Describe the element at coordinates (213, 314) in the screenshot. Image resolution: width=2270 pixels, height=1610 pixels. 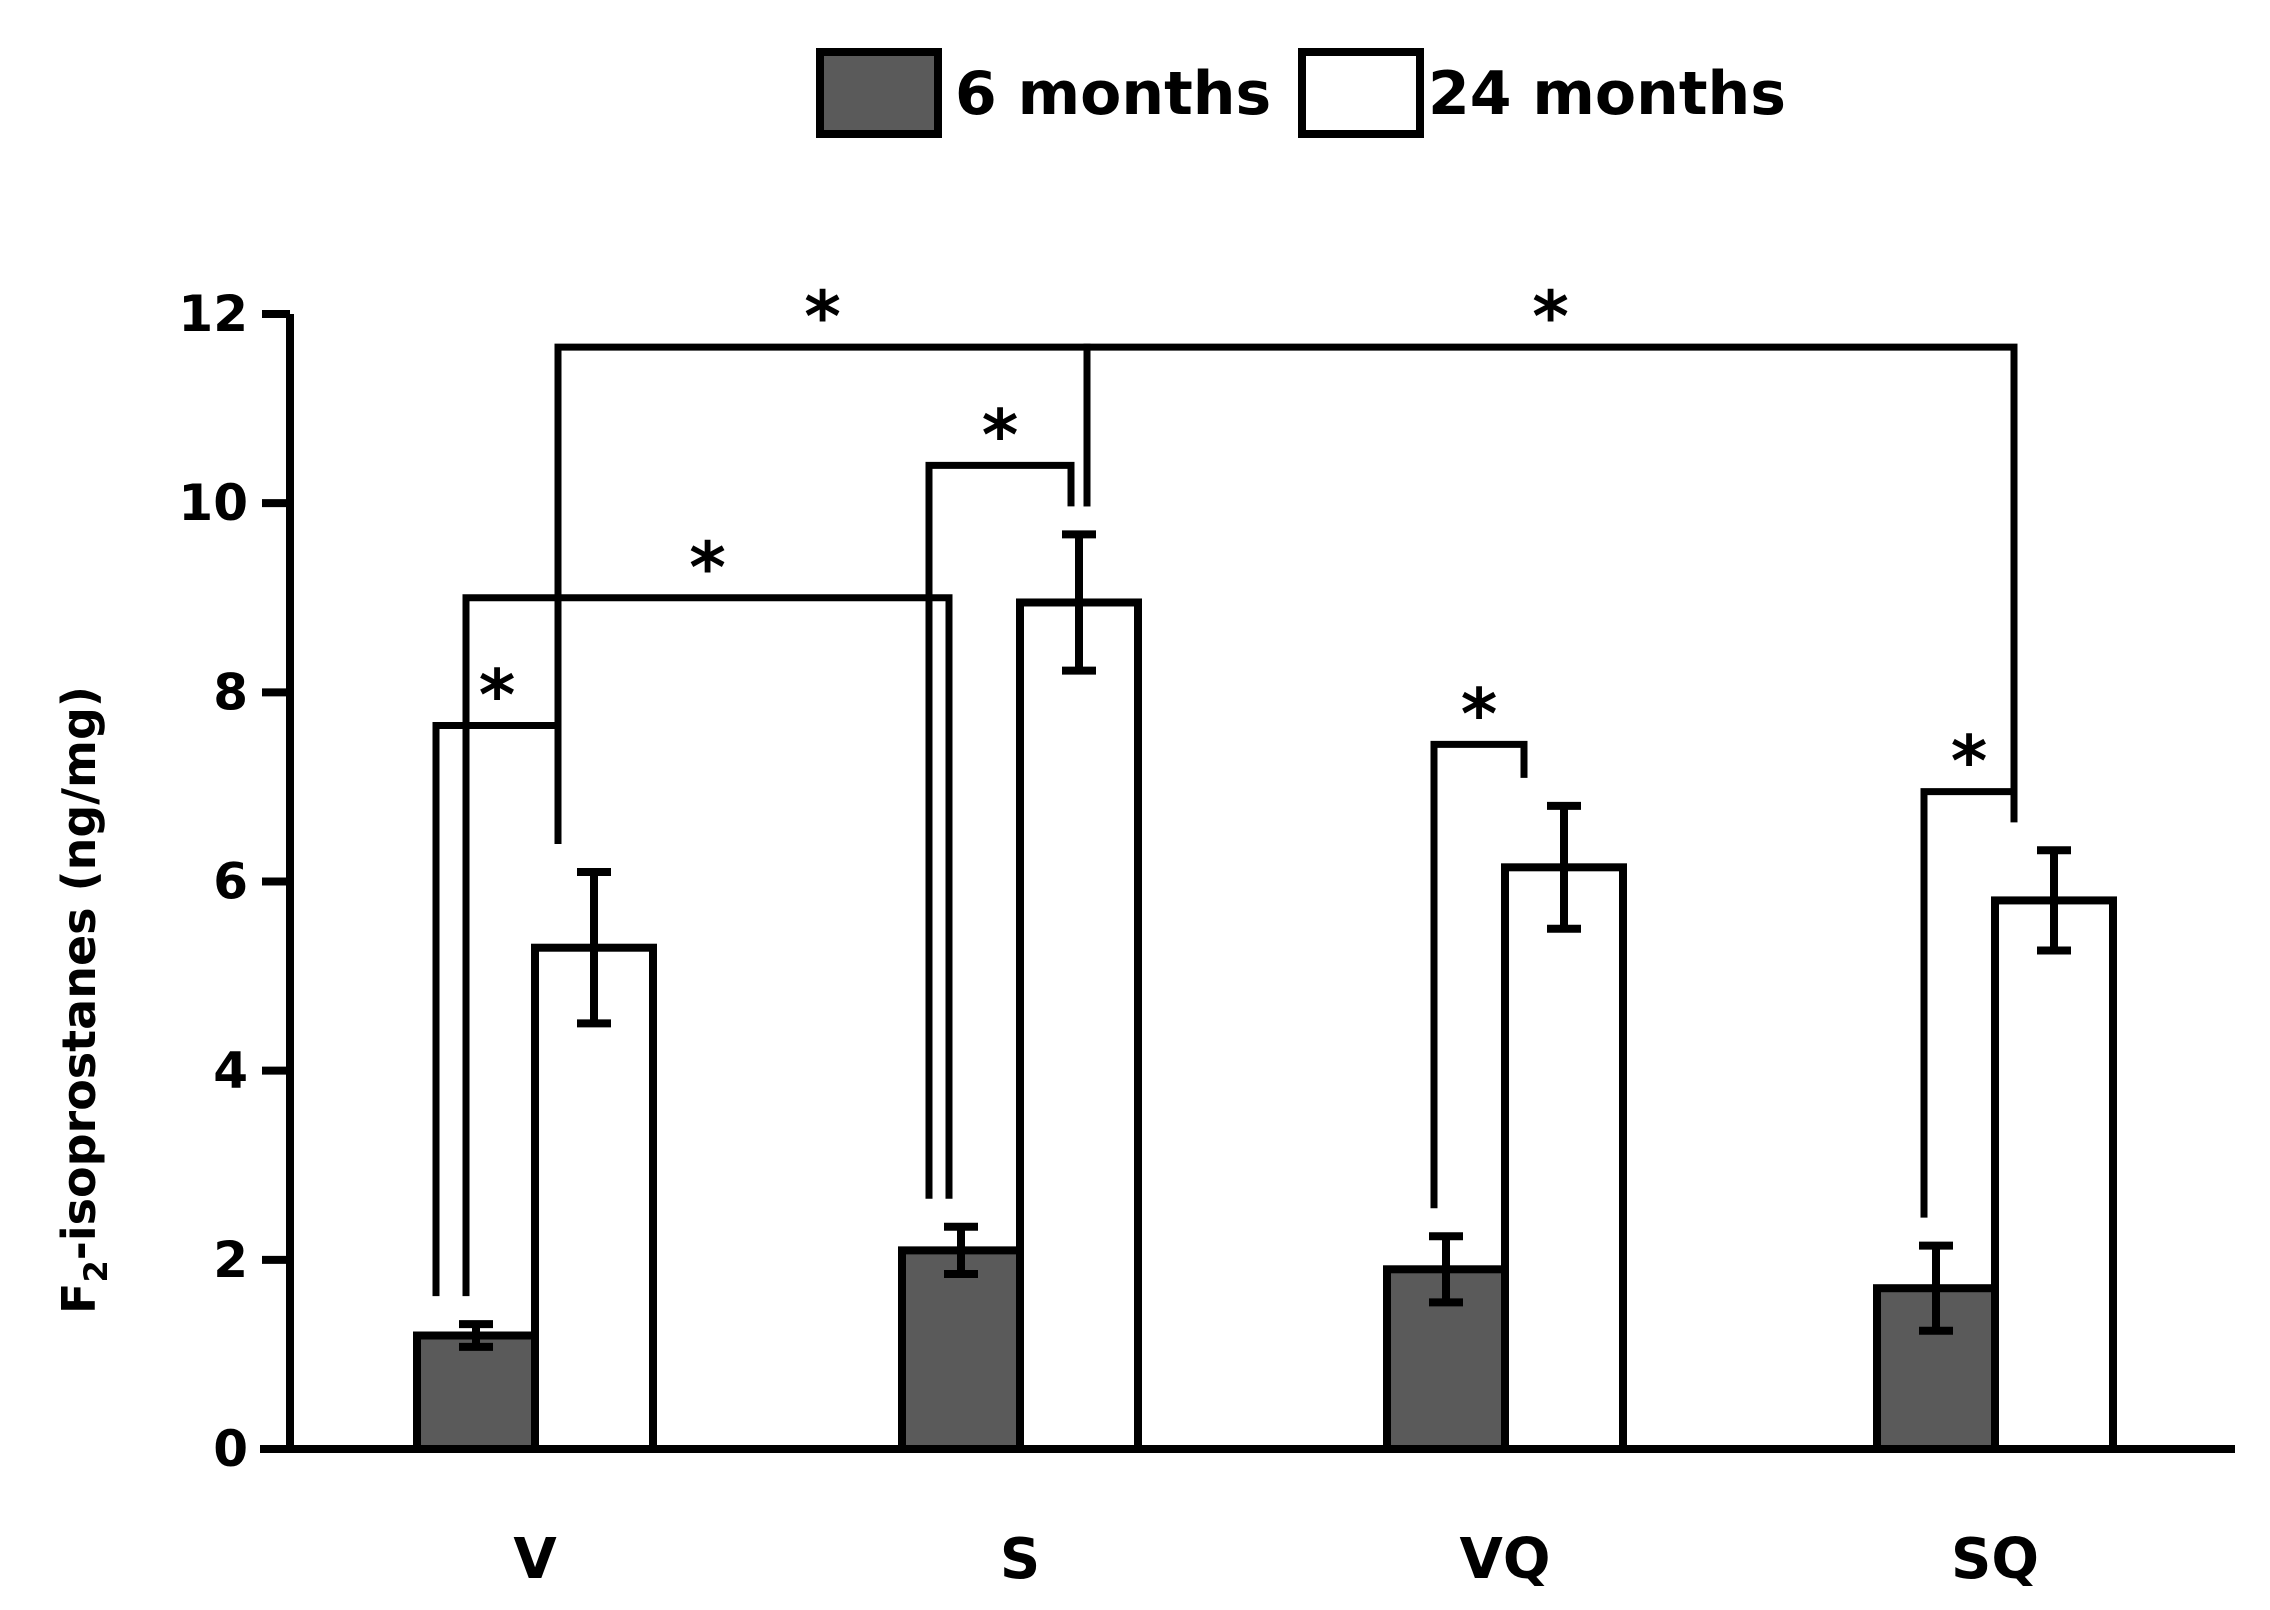
I see `y-tick-label: 12` at that location.